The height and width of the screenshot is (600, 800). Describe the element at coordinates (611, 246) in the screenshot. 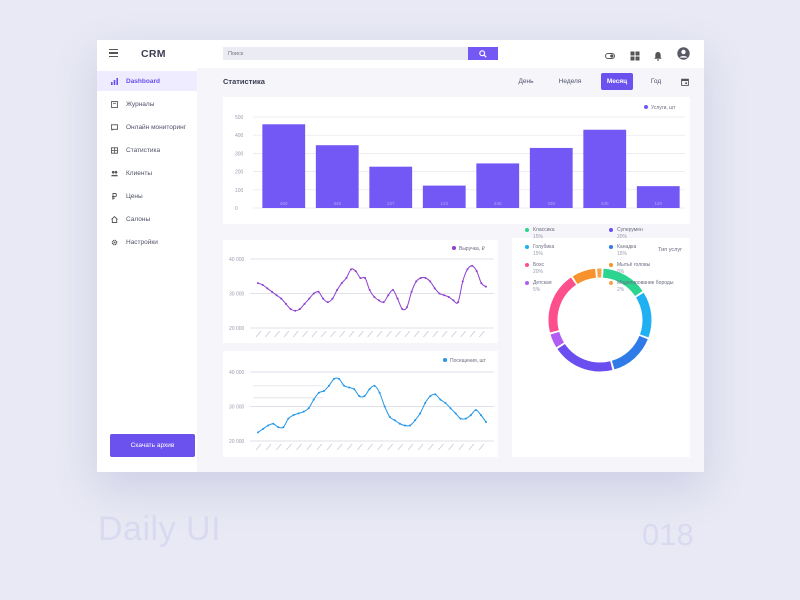

I see `legend-dot` at that location.